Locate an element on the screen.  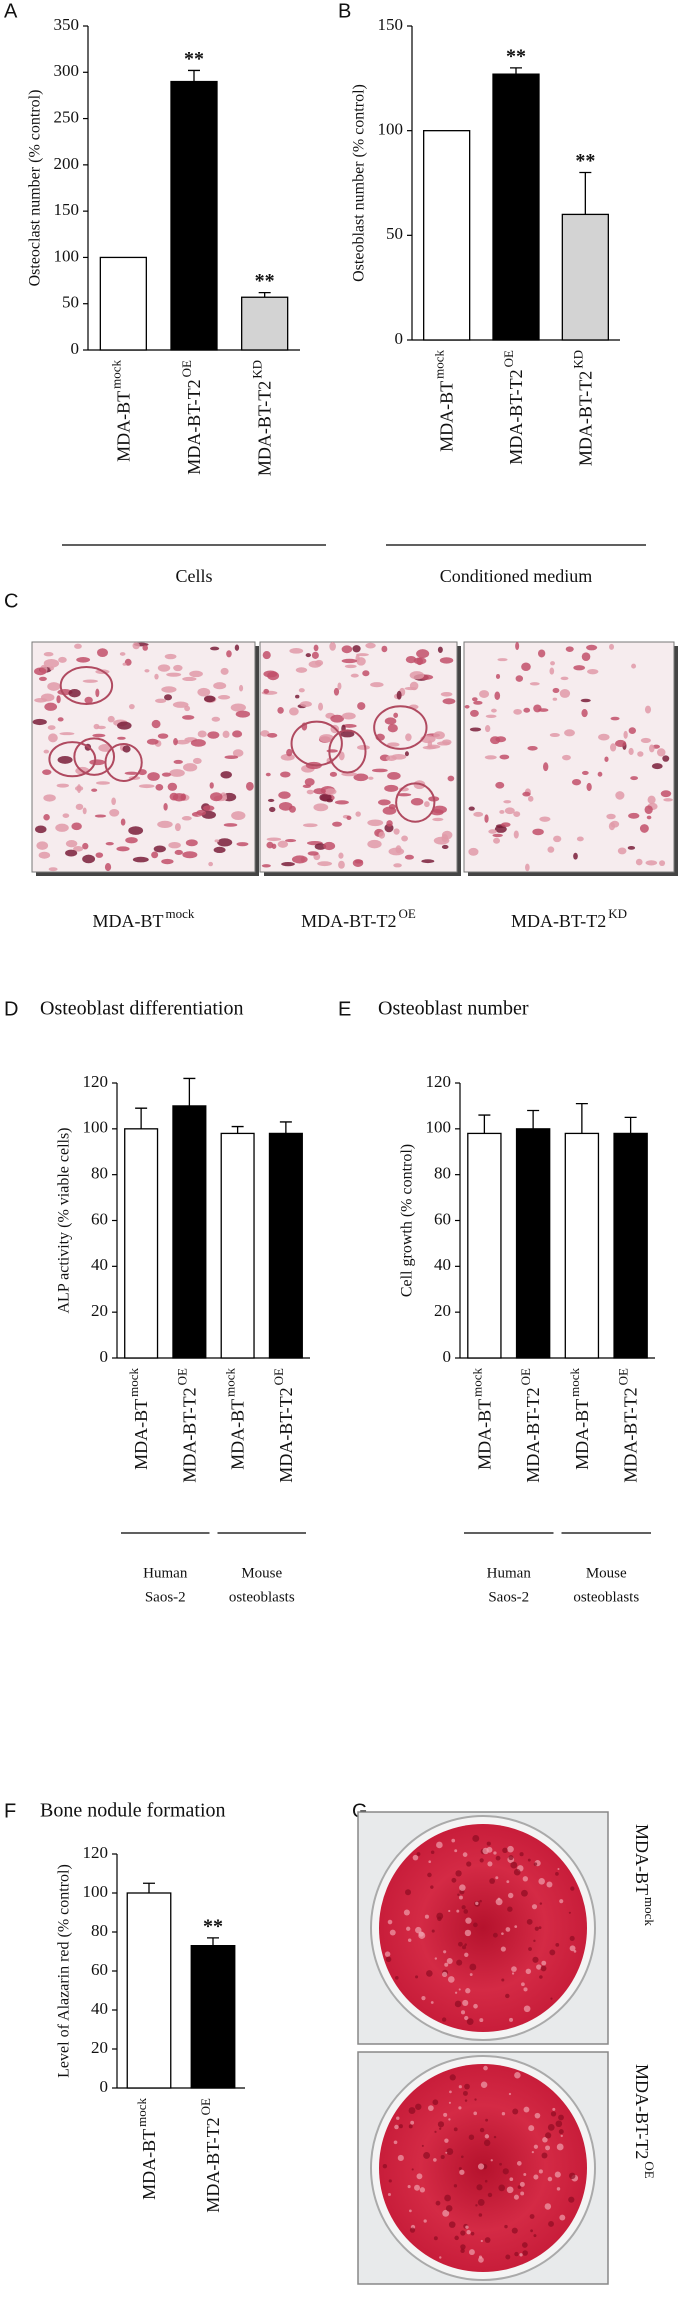
y-tick-label: 80 is located at coordinates (442, 1173).